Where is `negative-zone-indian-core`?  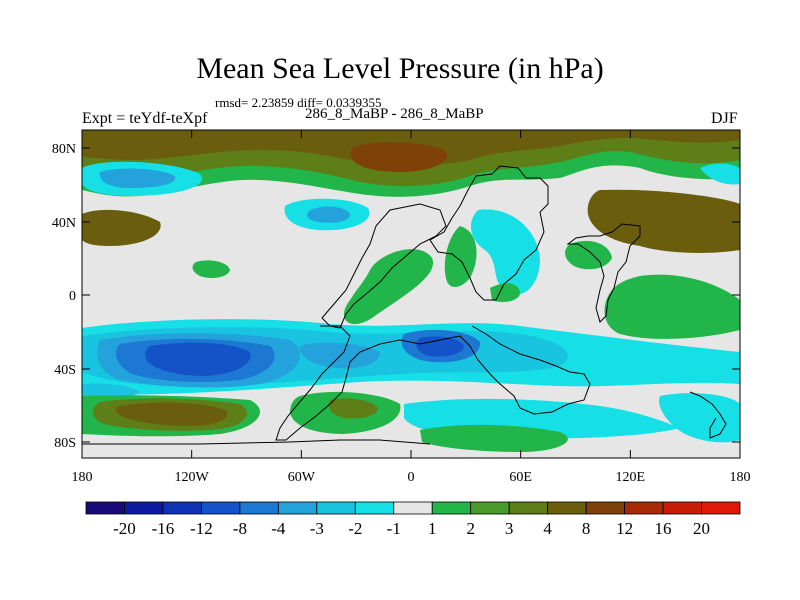 negative-zone-indian-core is located at coordinates (440, 346).